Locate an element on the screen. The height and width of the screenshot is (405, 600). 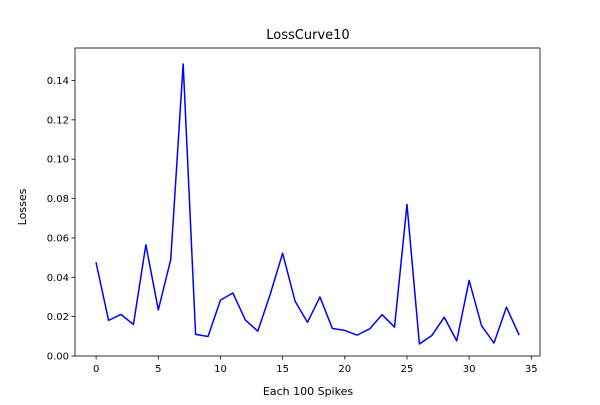
chart-title: LossCurve10 is located at coordinates (307, 35).